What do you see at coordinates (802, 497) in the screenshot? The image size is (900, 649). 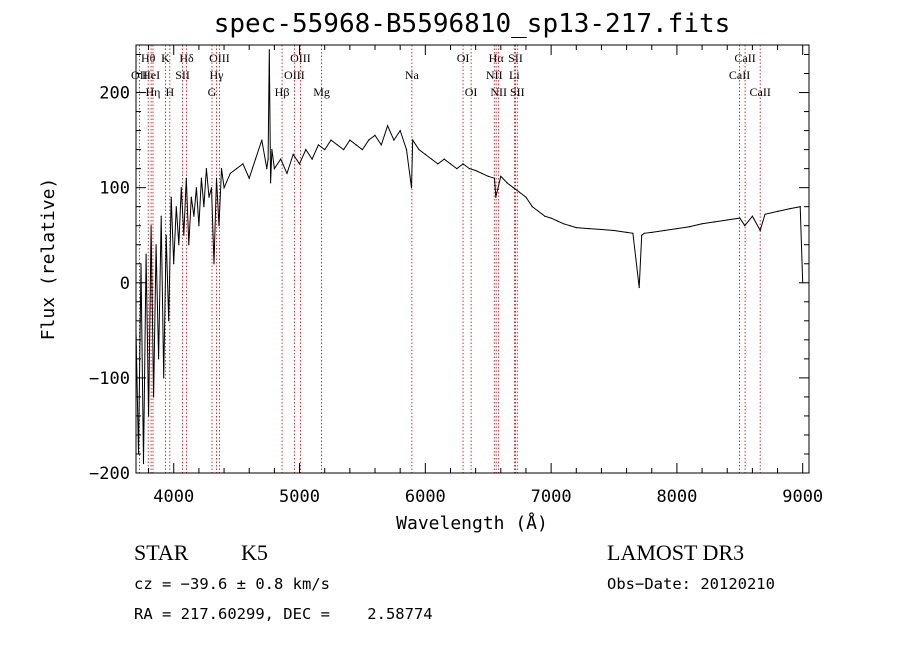 I see `x-tick-label: 9000` at bounding box center [802, 497].